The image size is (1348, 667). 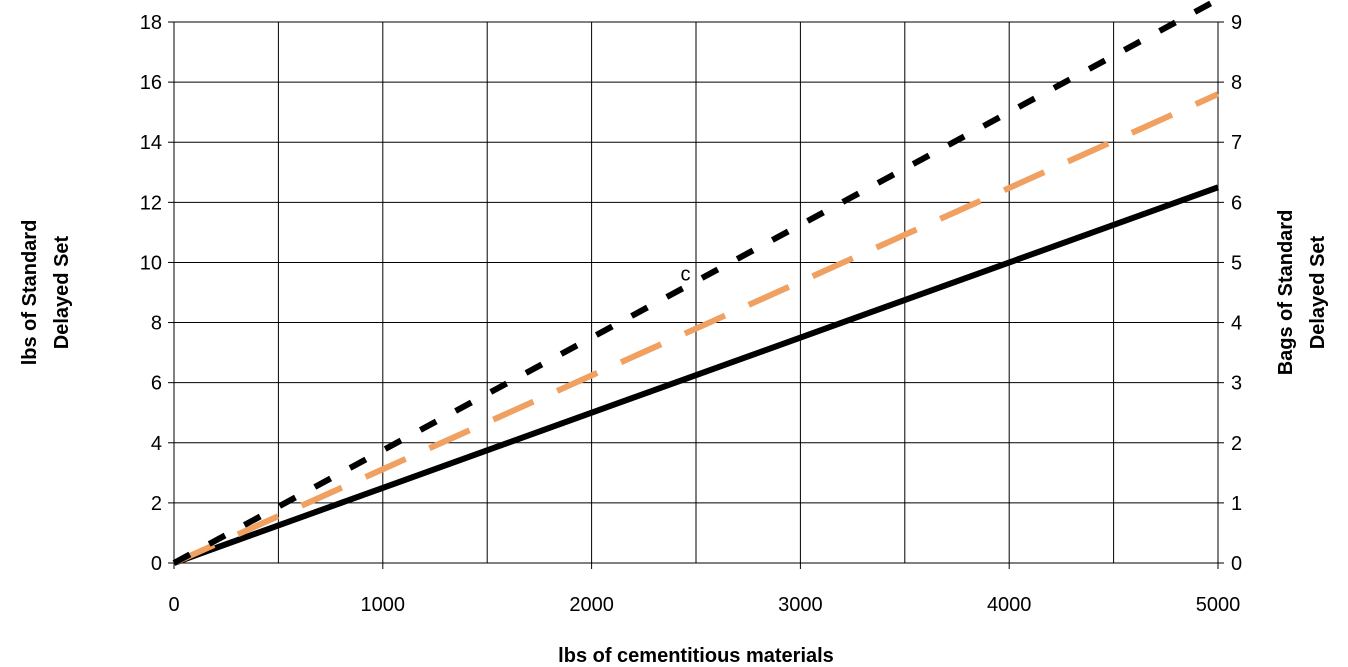 I want to click on y-right-tick-label: 9, so click(x=1236, y=23).